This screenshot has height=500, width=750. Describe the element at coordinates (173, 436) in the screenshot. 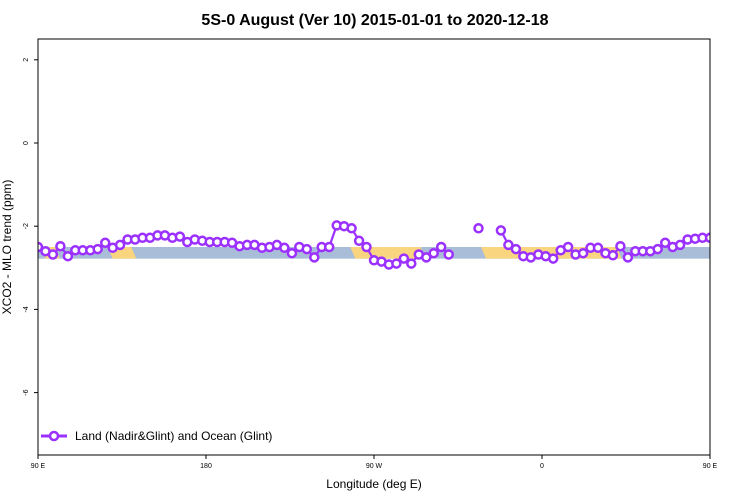

I see `legend-entry-label: Land (Nadir&Glint) and Ocean (Glint)` at that location.